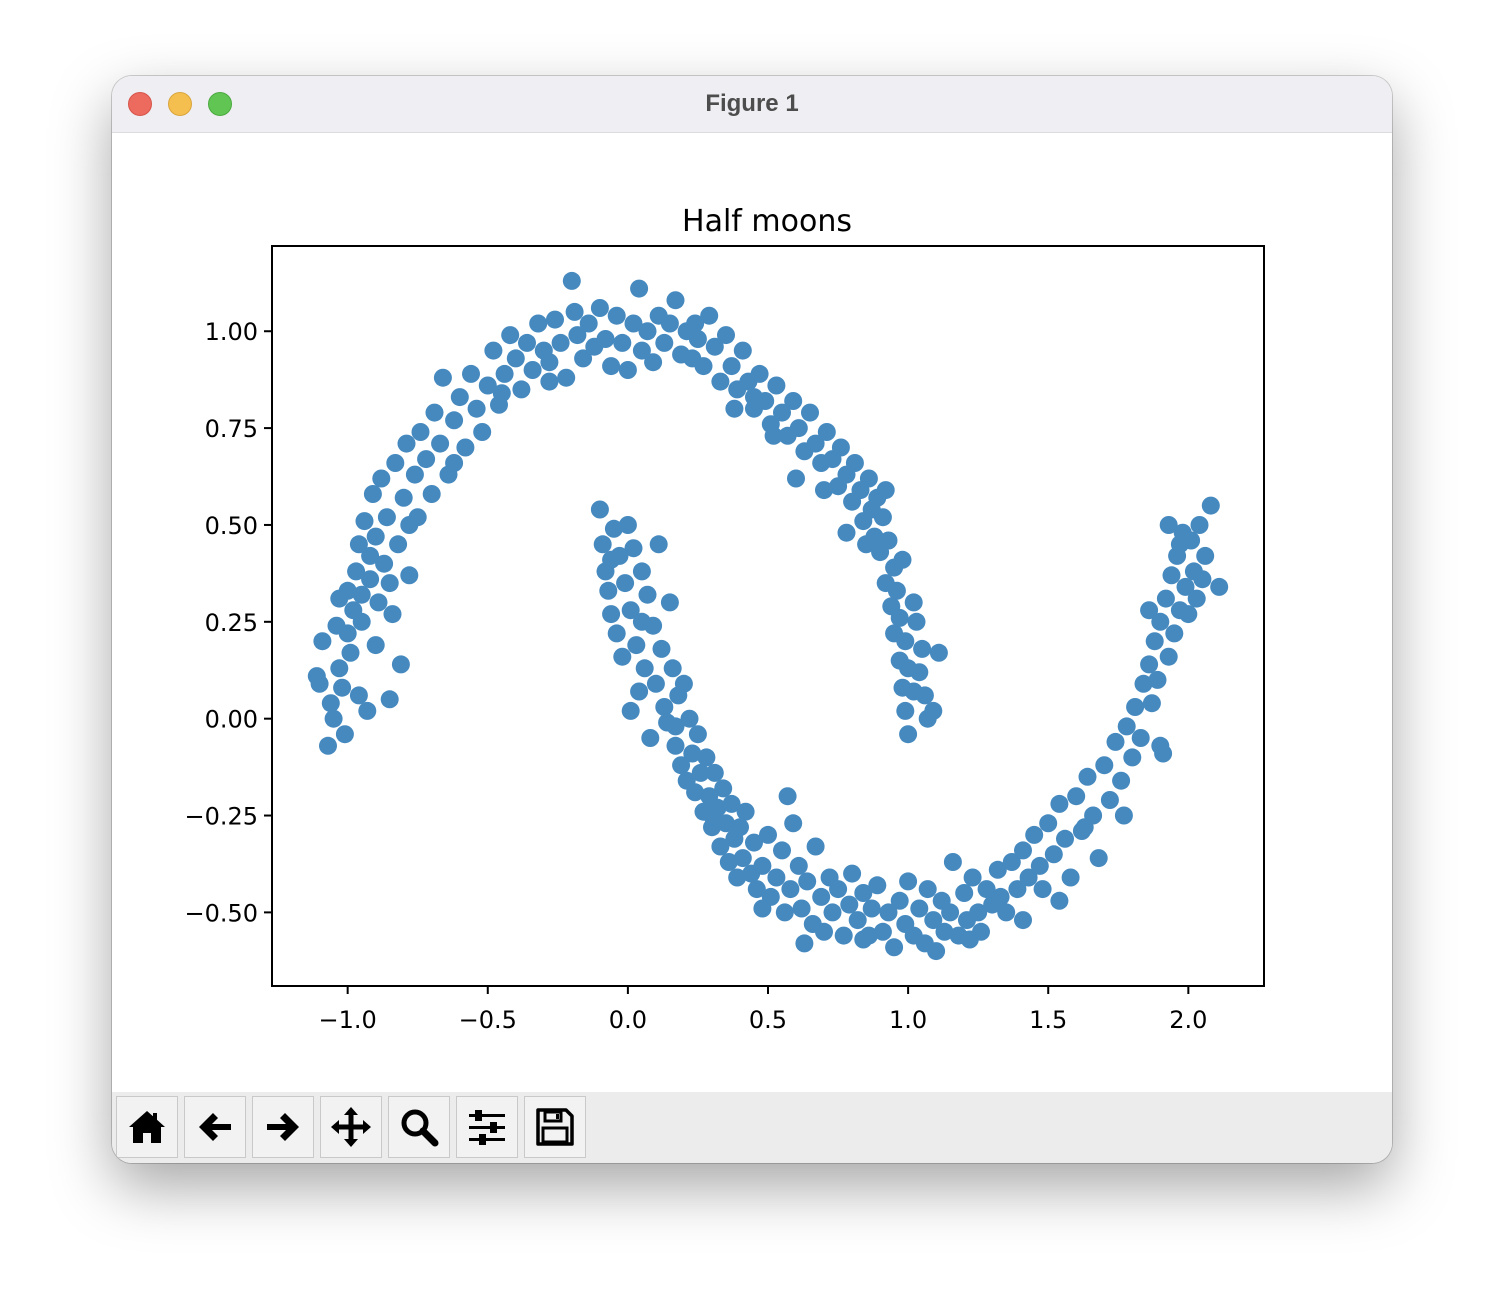 This screenshot has width=1504, height=1312. I want to click on home-button, so click(147, 1127).